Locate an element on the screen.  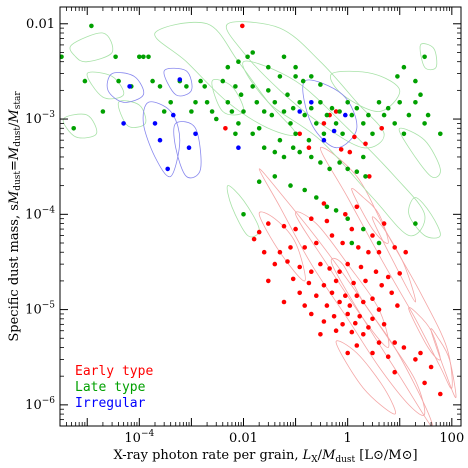
legend-irregular: Irregular is located at coordinates (110, 403).